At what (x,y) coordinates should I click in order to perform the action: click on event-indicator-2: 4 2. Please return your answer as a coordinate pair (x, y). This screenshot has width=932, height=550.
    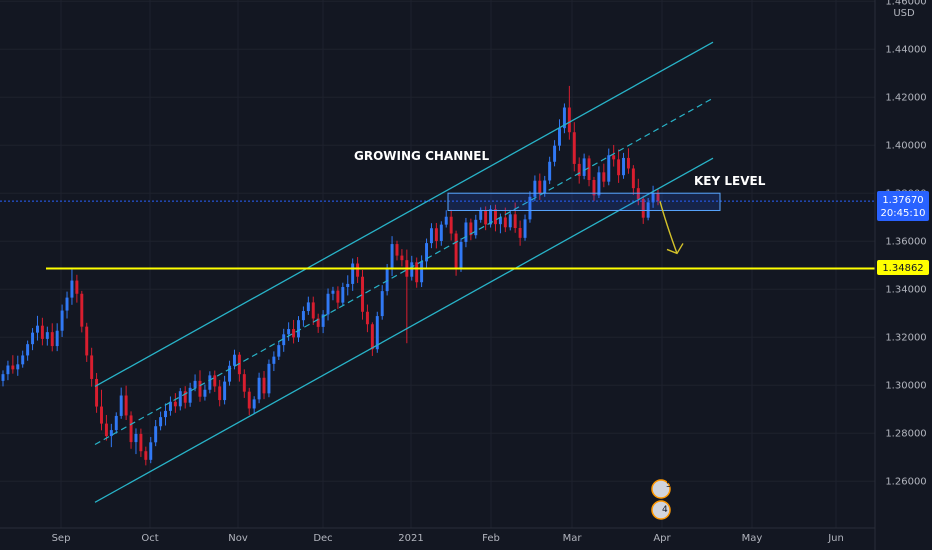
    Looking at the image, I should click on (665, 510).